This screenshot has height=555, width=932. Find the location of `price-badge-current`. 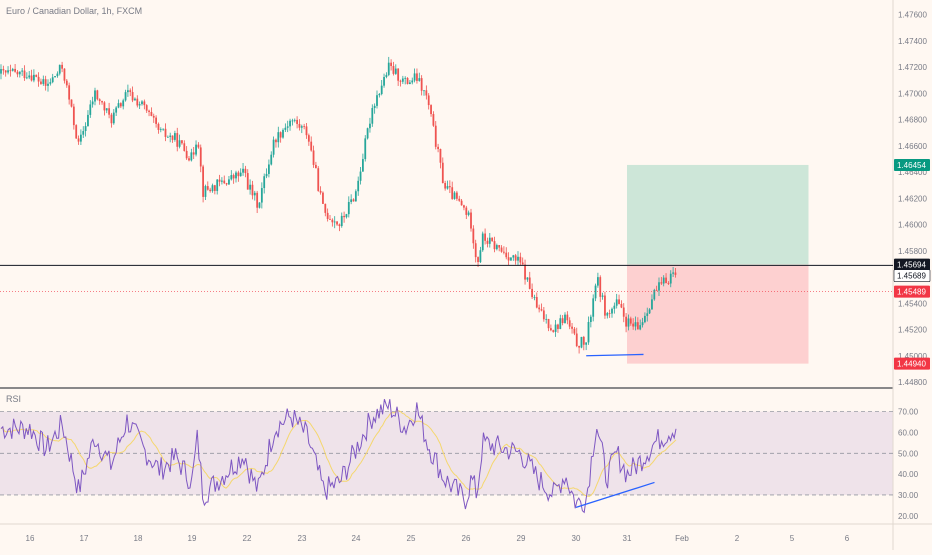

price-badge-current is located at coordinates (912, 291).